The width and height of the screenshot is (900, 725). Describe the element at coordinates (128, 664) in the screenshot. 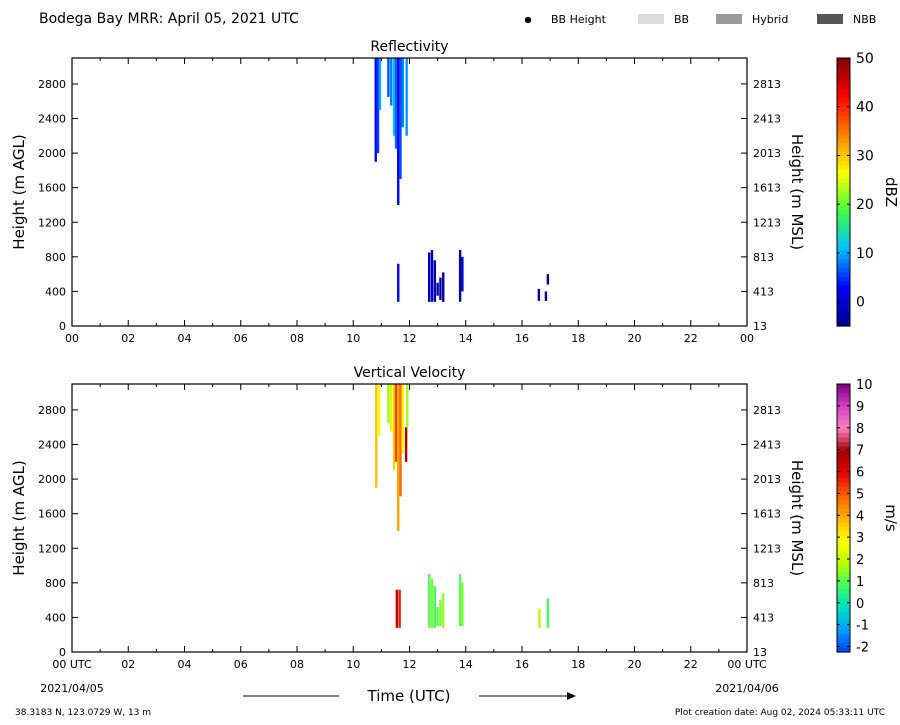

I see `x-tick-label: 02` at that location.